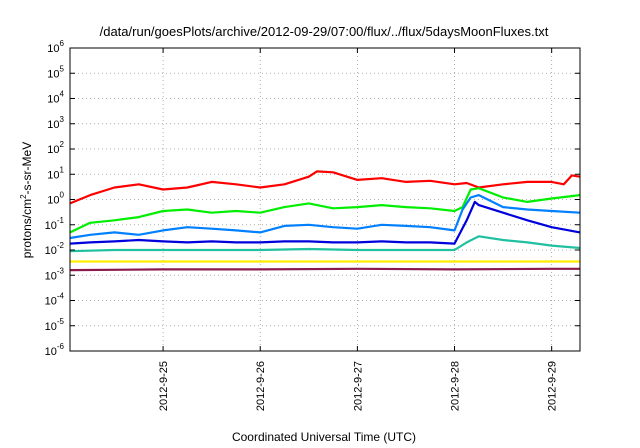  What do you see at coordinates (55, 300) in the screenshot?
I see `y-tick-label: 10⁻⁴` at bounding box center [55, 300].